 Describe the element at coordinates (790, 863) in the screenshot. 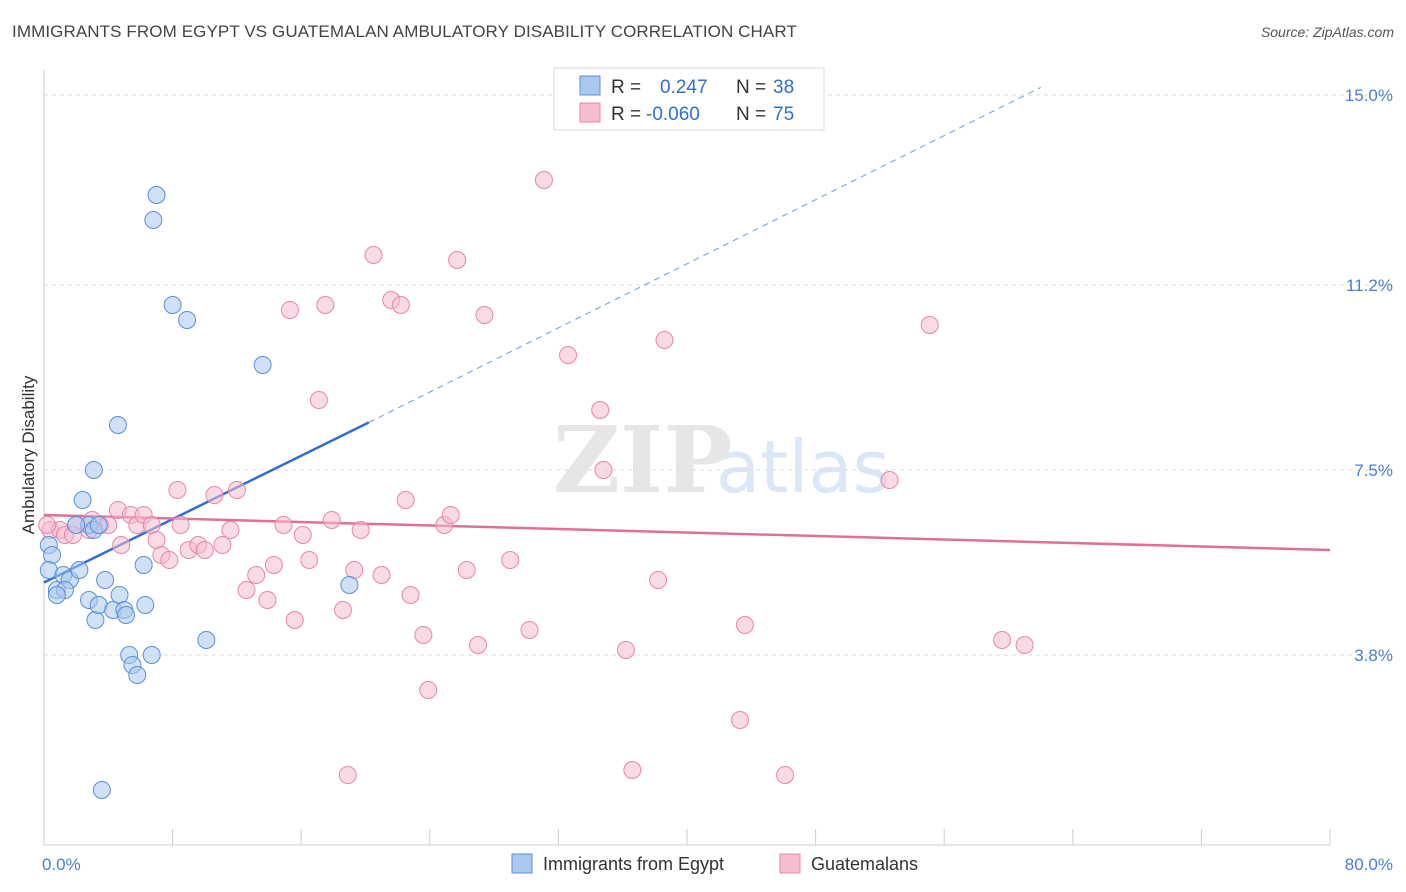

I see `bottom-legend-guatemalans-swatch` at that location.